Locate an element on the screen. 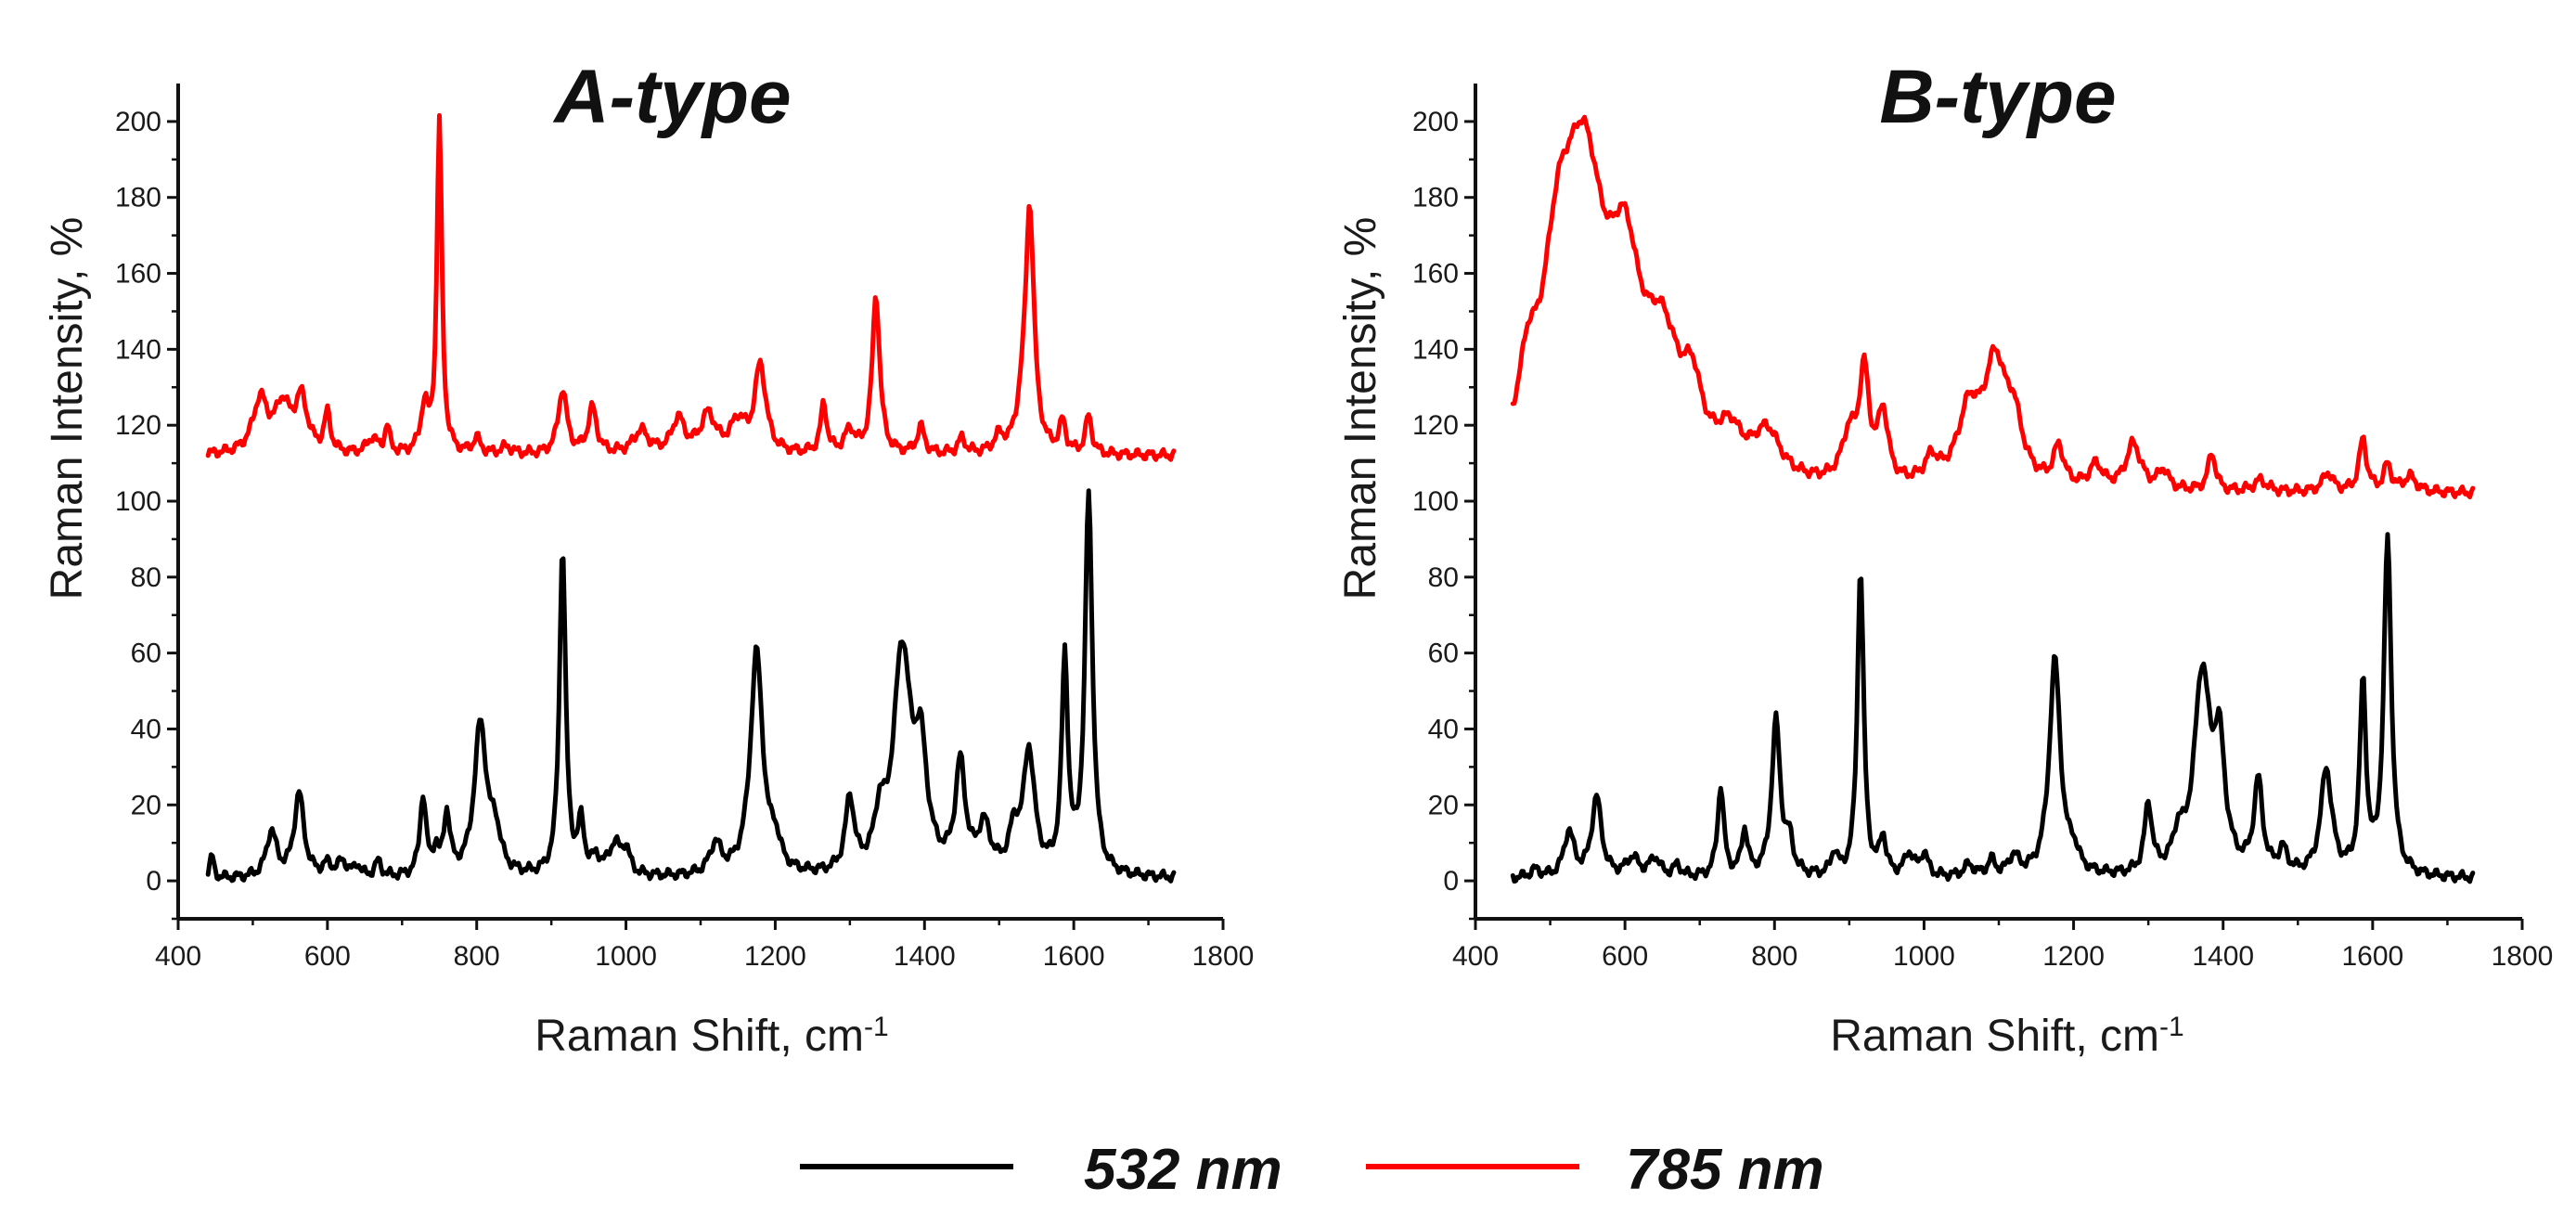  legend-label-785: 785 nm is located at coordinates (1725, 1170).